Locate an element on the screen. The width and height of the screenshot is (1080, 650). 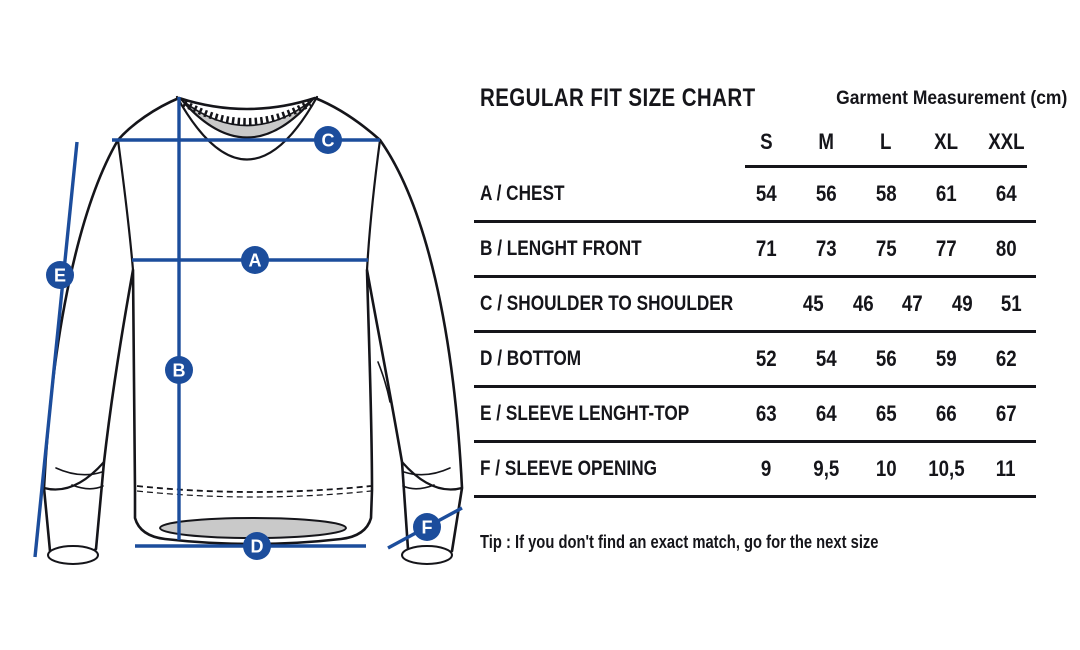
left-cuff-opening is located at coordinates (73, 555).